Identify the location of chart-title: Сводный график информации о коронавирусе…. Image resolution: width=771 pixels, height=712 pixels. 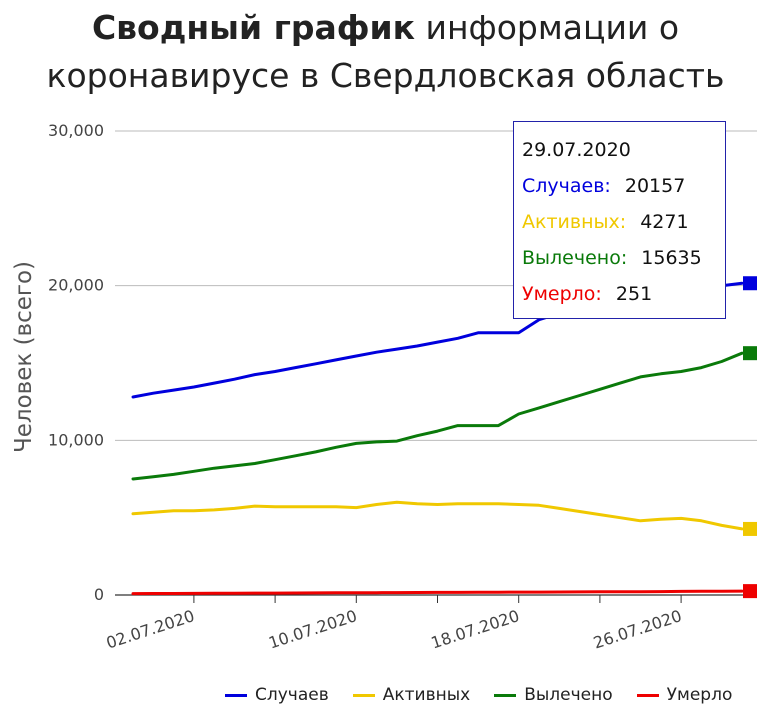
(385, 52).